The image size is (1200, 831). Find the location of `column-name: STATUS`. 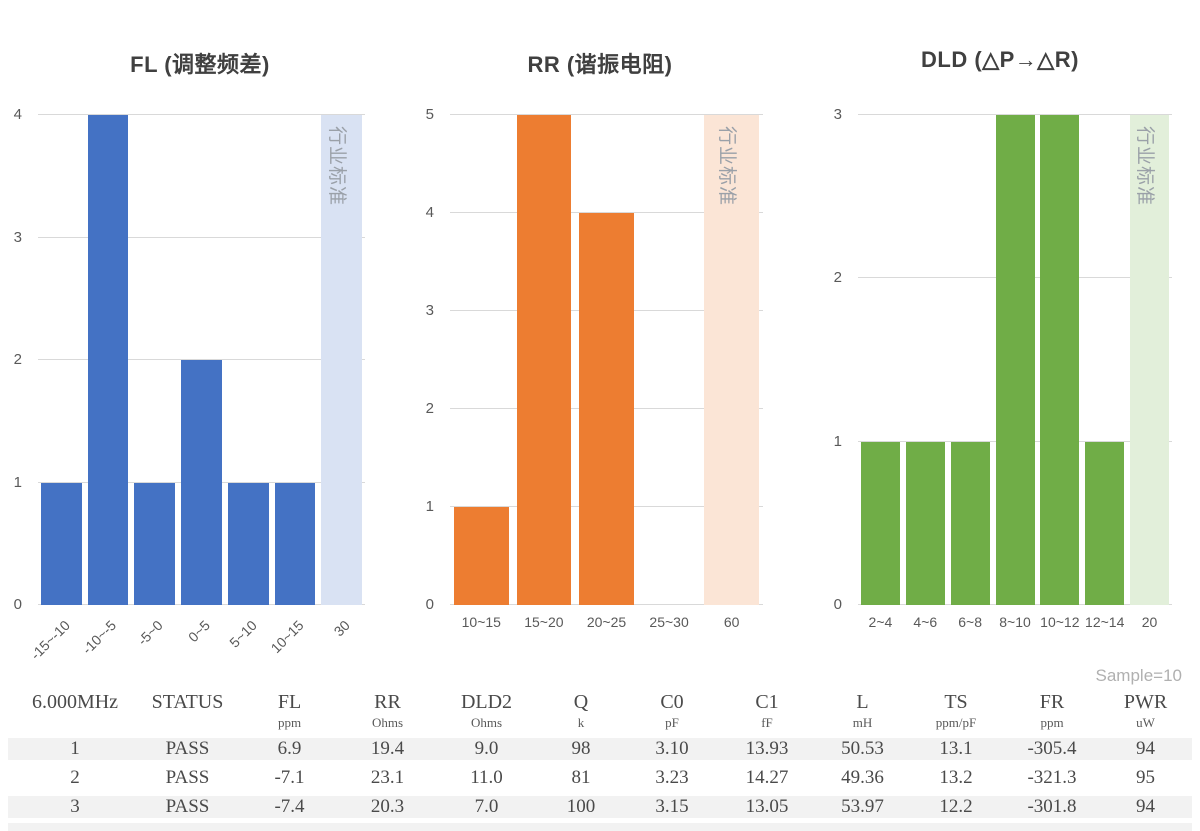

column-name: STATUS is located at coordinates (187, 702).